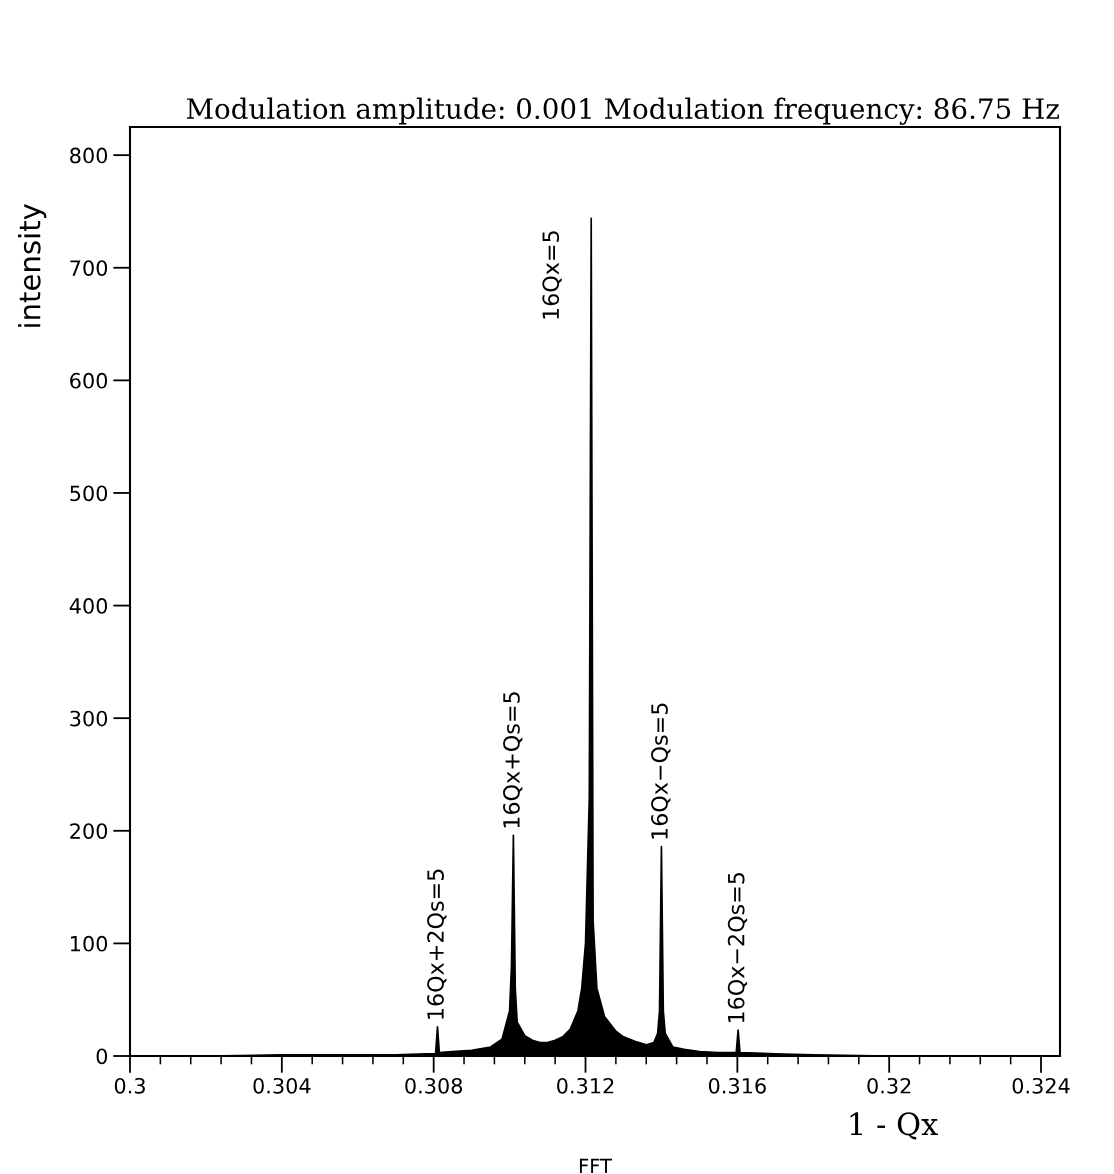 Image resolution: width=1114 pixels, height=1174 pixels. Describe the element at coordinates (89, 155) in the screenshot. I see `y-tick-label: 800` at that location.